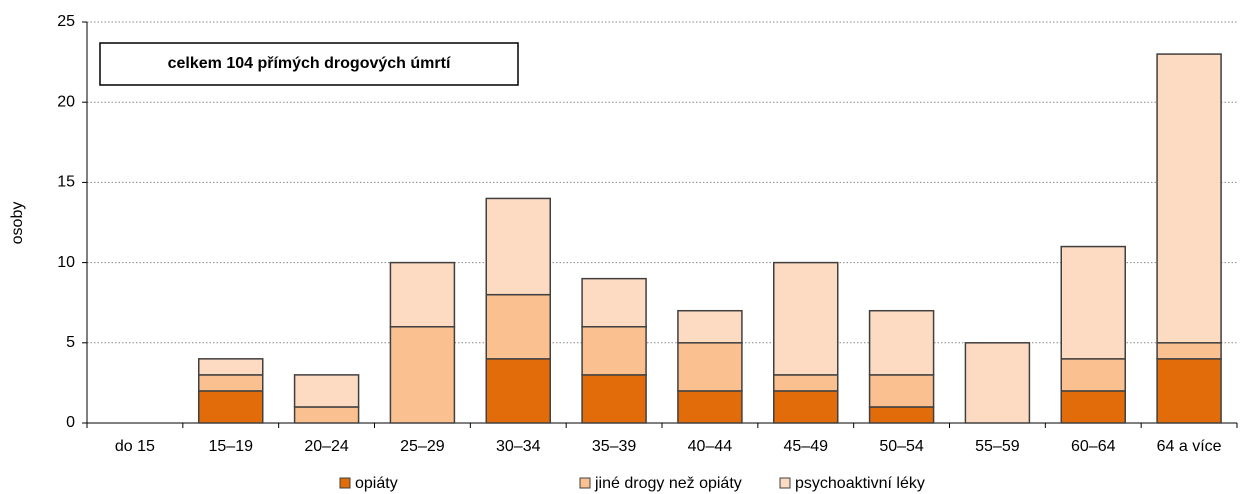 The height and width of the screenshot is (494, 1252). What do you see at coordinates (1093, 446) in the screenshot?
I see `x-tick-label: 60–64` at bounding box center [1093, 446].